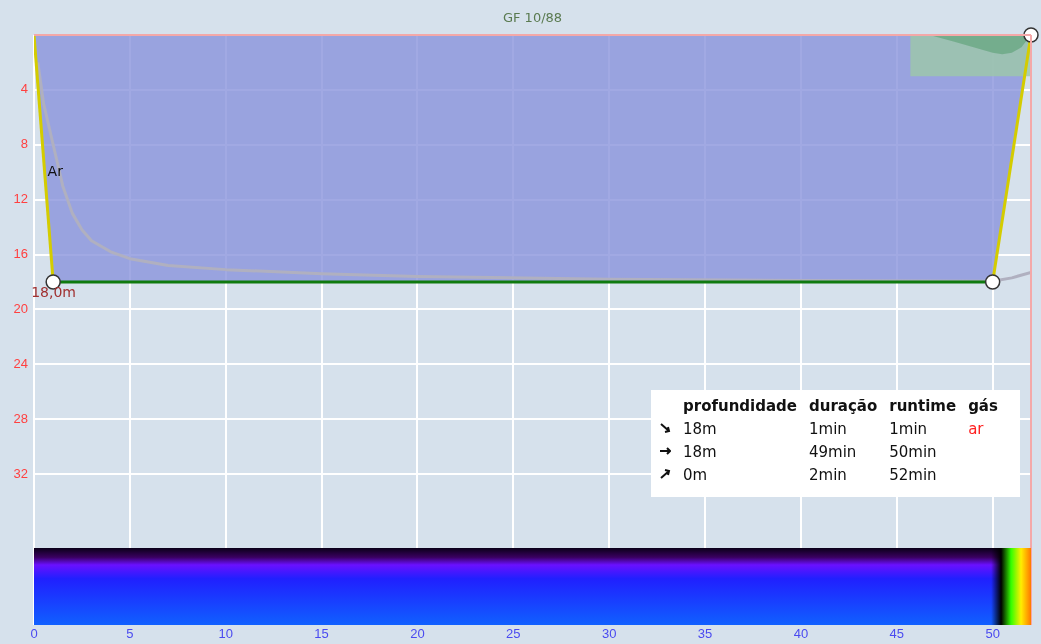  I want to click on y-tick-label: 4, so click(24, 89).